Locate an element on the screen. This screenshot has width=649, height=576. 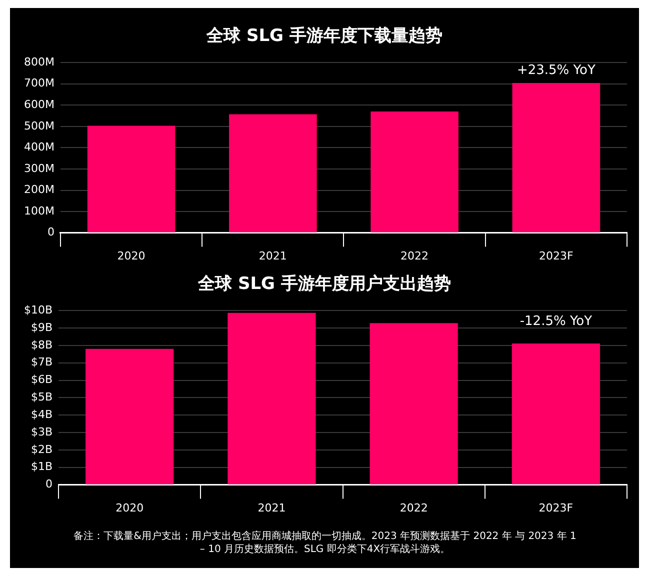
y-tick-label: $9B is located at coordinates (41, 327).